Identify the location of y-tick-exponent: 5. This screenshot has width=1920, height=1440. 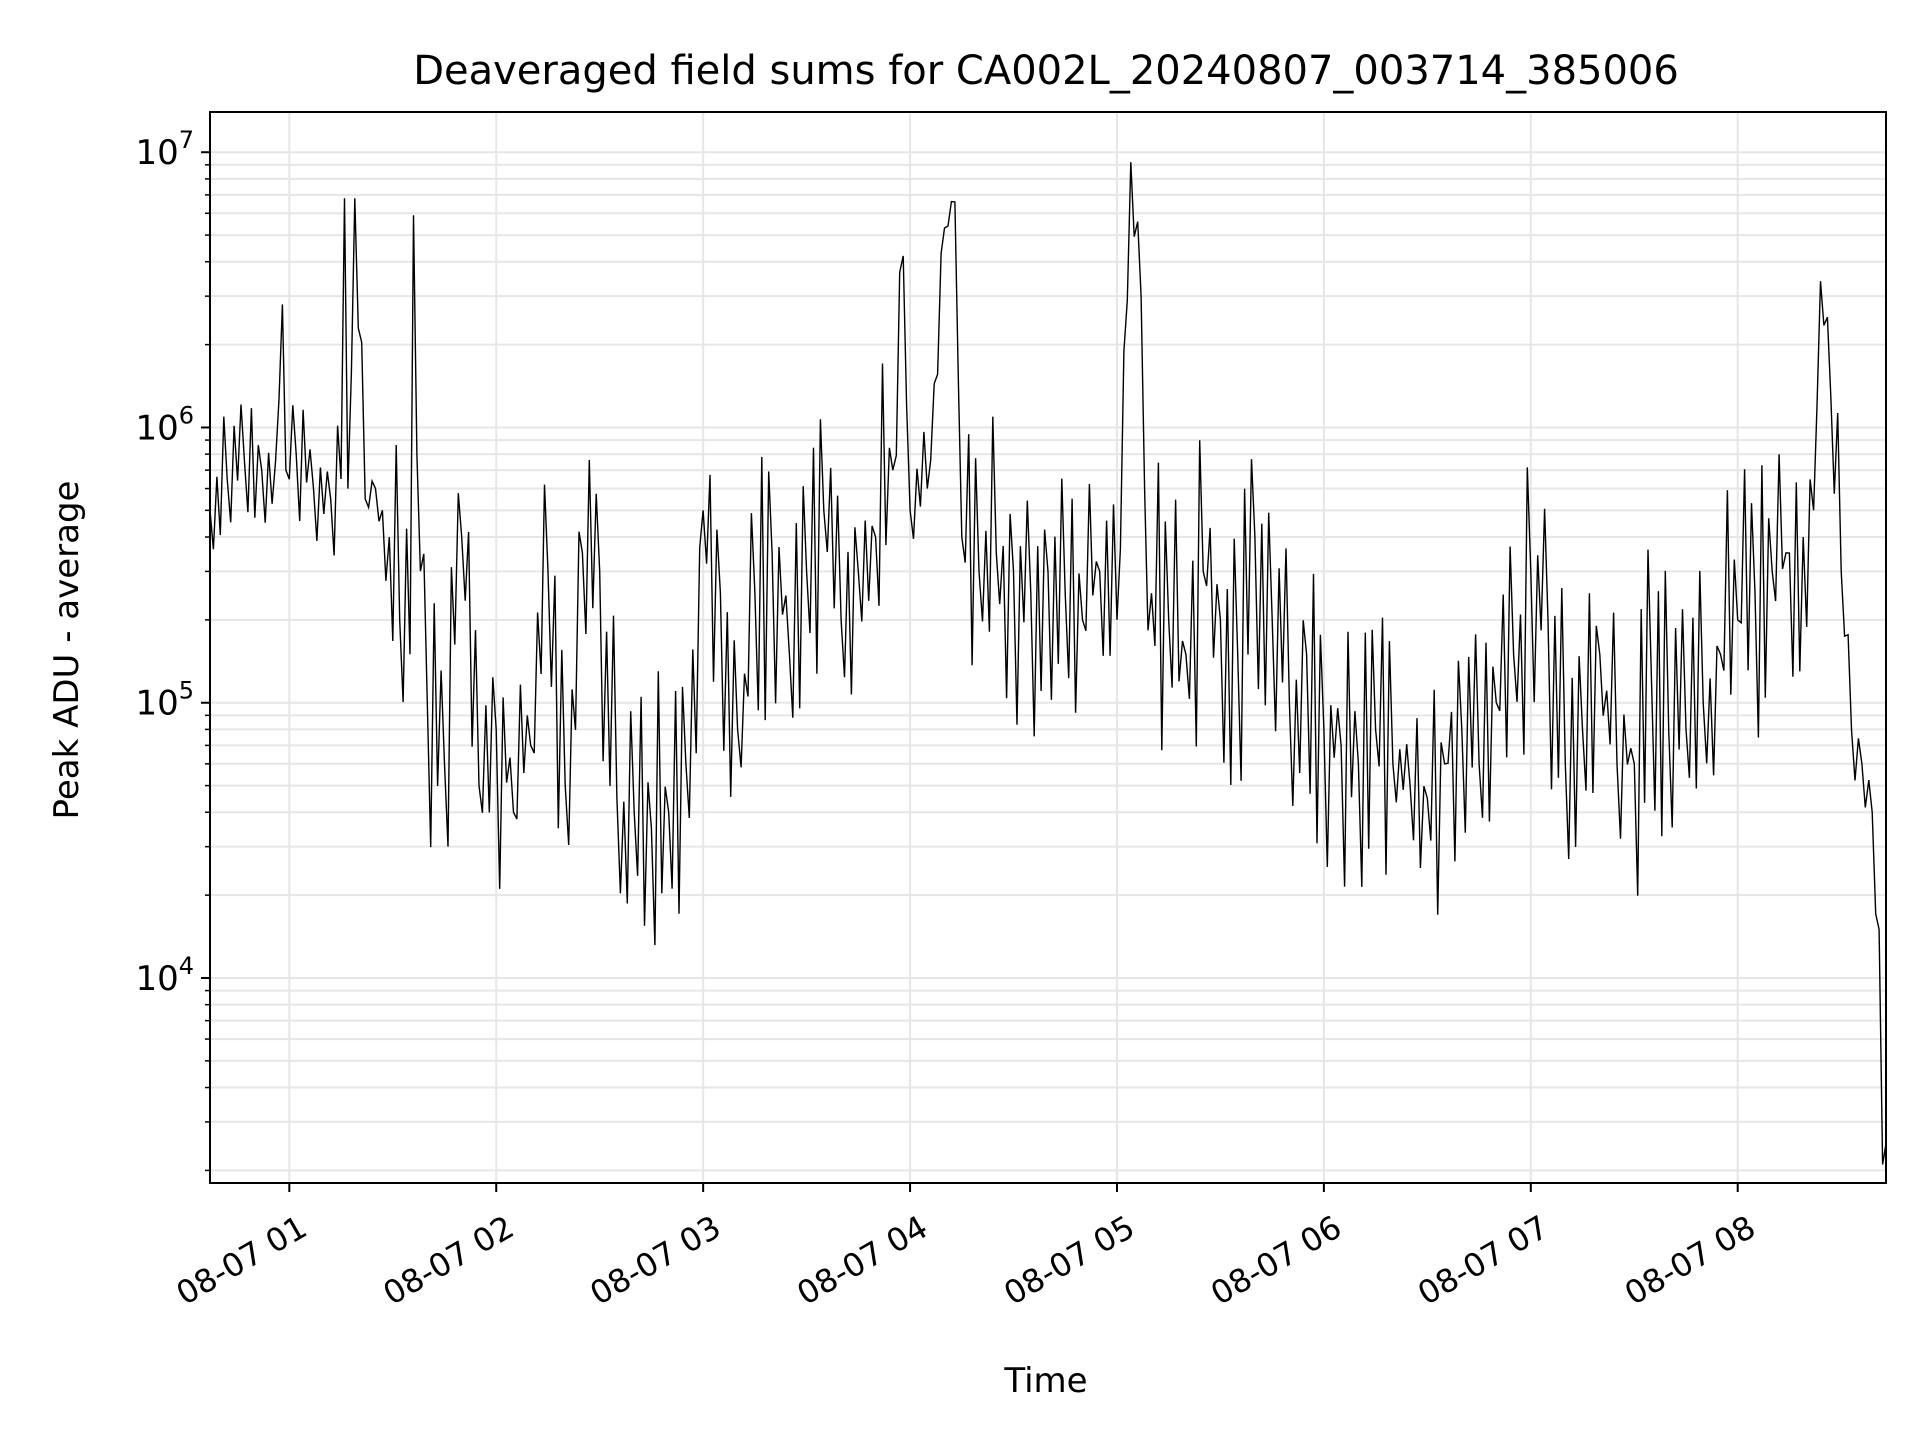
(186, 691).